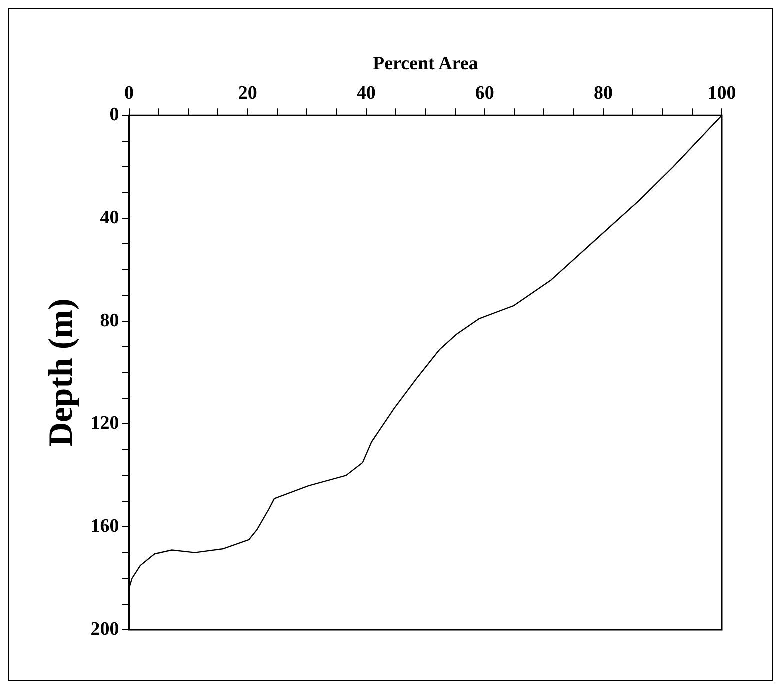 The height and width of the screenshot is (689, 781). What do you see at coordinates (105, 423) in the screenshot?
I see `y-tick-label: 120` at bounding box center [105, 423].